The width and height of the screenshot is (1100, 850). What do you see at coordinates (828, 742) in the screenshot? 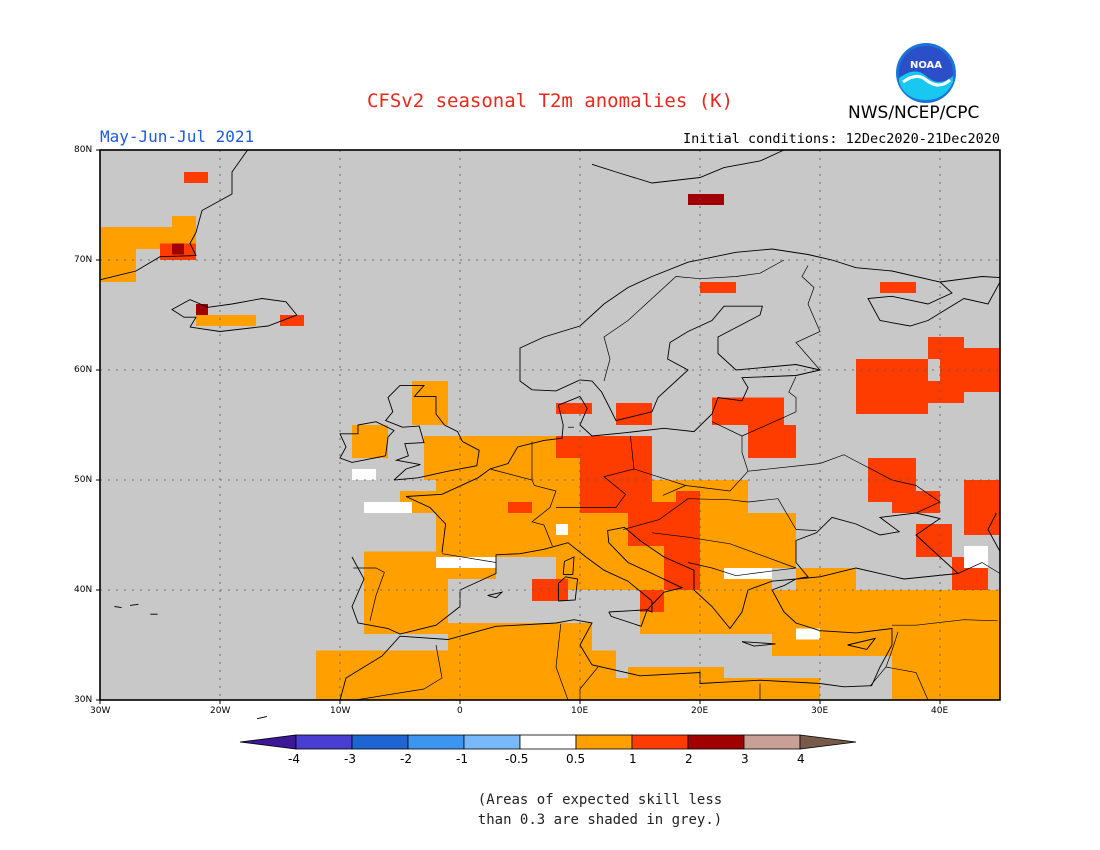
I see `colorbar-arrow-right` at bounding box center [828, 742].